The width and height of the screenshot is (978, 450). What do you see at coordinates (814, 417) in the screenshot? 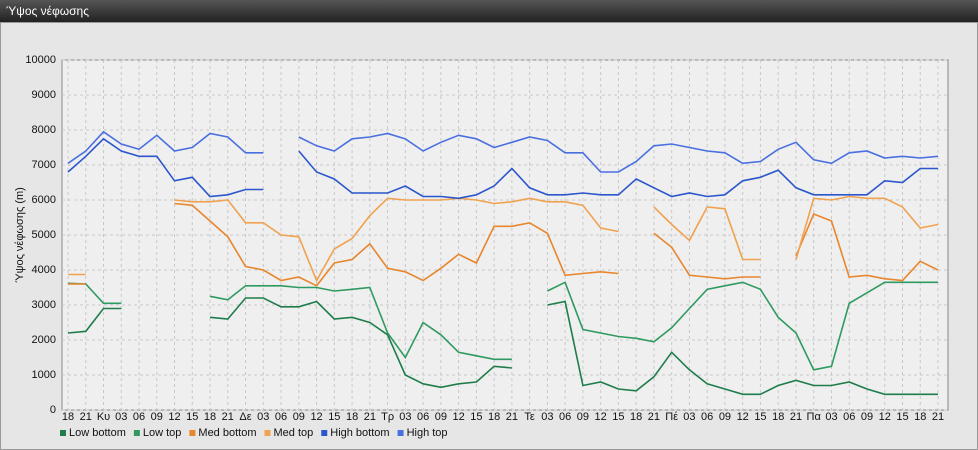
I see `x-tick-label: Πα` at bounding box center [814, 417].